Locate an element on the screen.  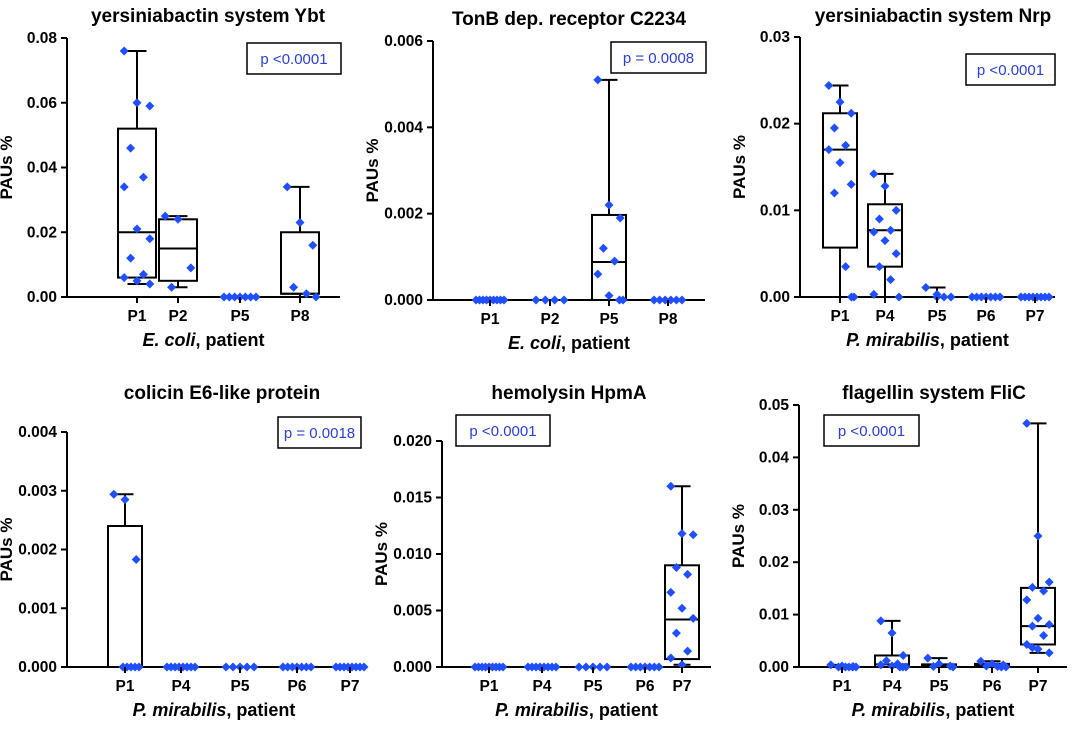
pvalue-label: p = 0.0008 is located at coordinates (658, 58).